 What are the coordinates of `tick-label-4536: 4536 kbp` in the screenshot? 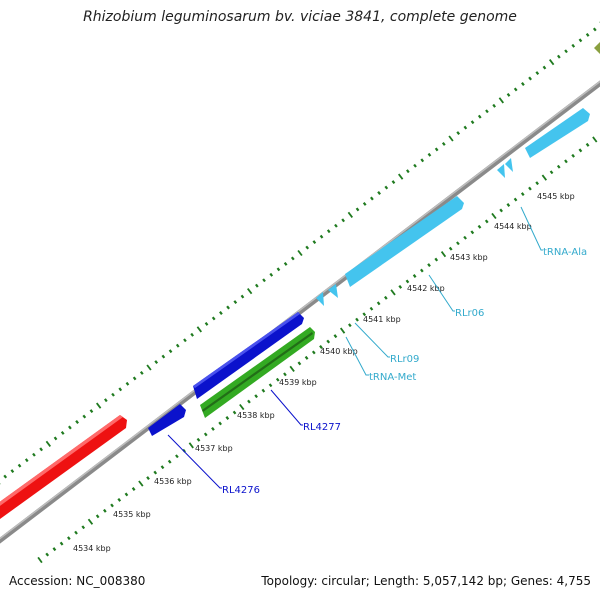 It's located at (173, 481).